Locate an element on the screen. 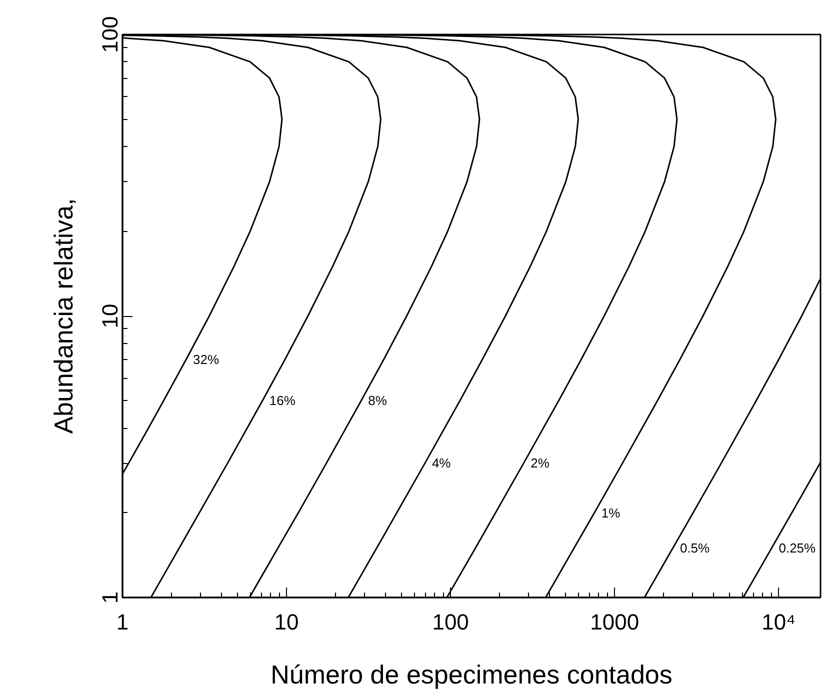 The width and height of the screenshot is (822, 692). x-axis-title: Número de especimenes contados is located at coordinates (471, 675).